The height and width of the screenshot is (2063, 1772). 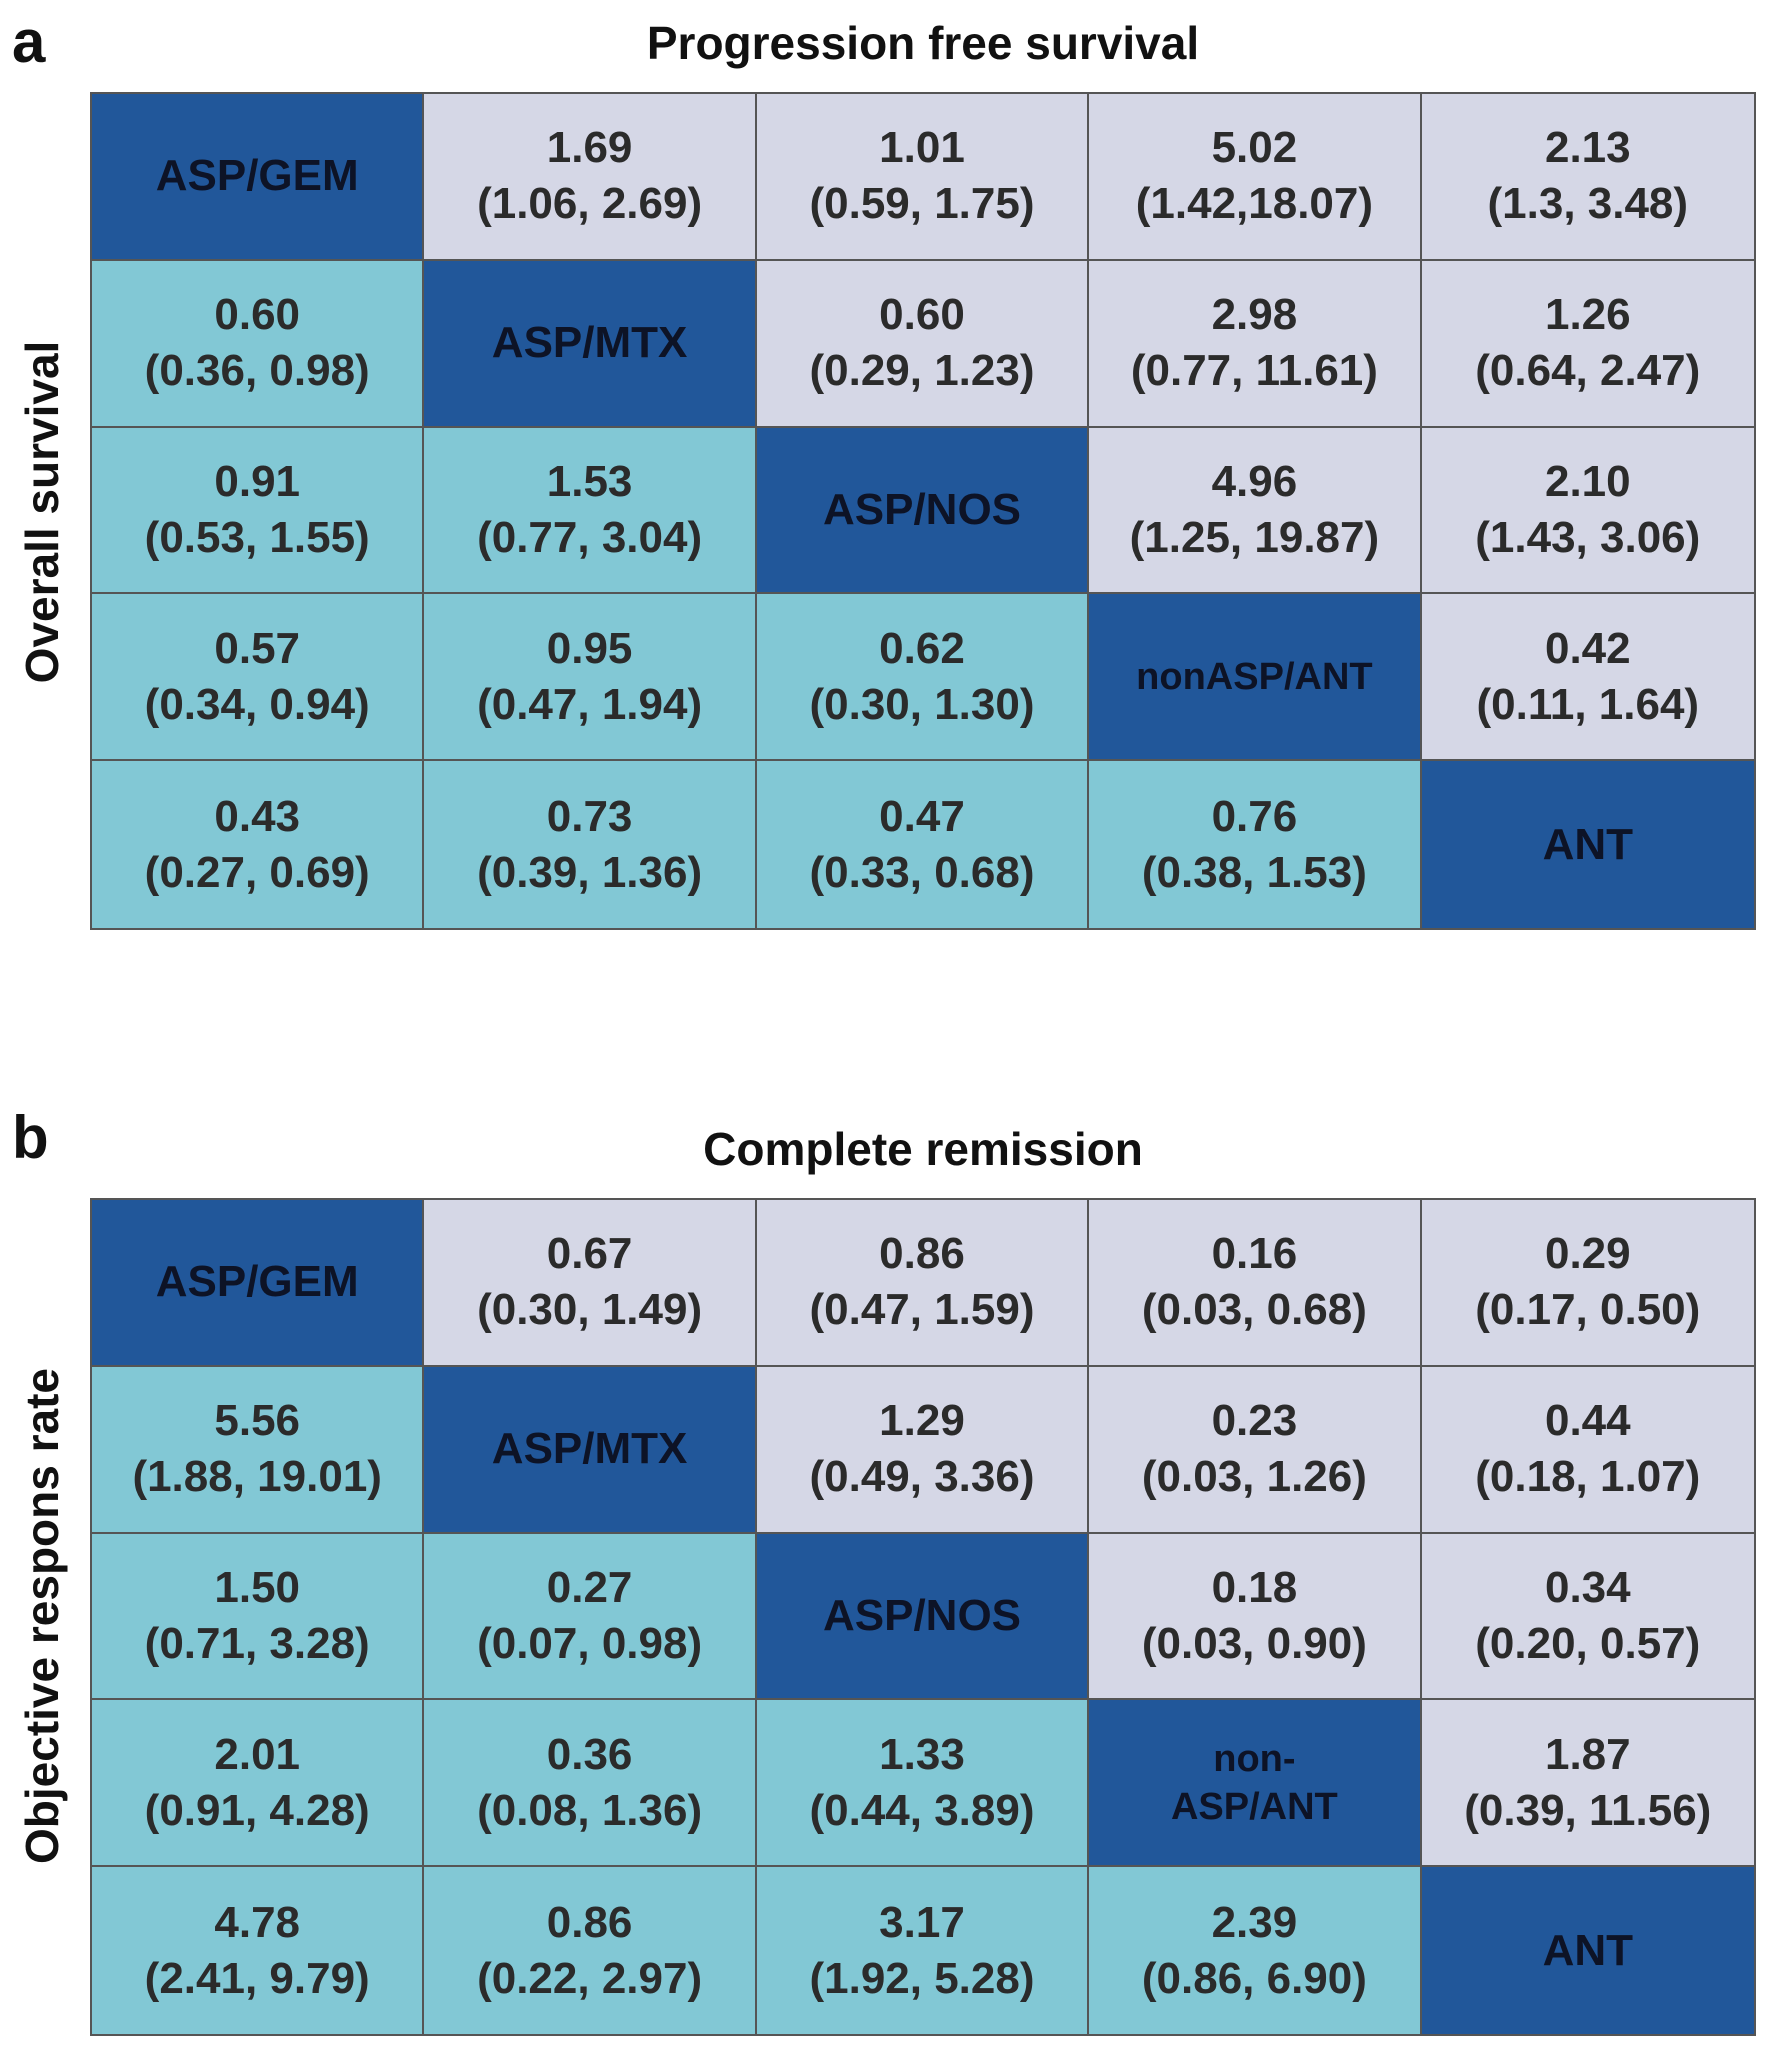 I want to click on estimate-value: 1.01, so click(x=922, y=148).